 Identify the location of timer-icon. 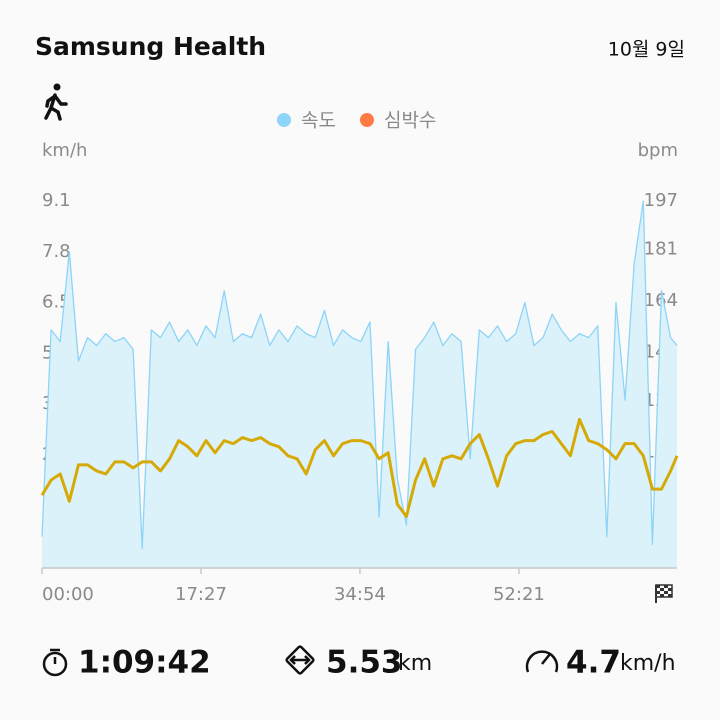
(55, 662).